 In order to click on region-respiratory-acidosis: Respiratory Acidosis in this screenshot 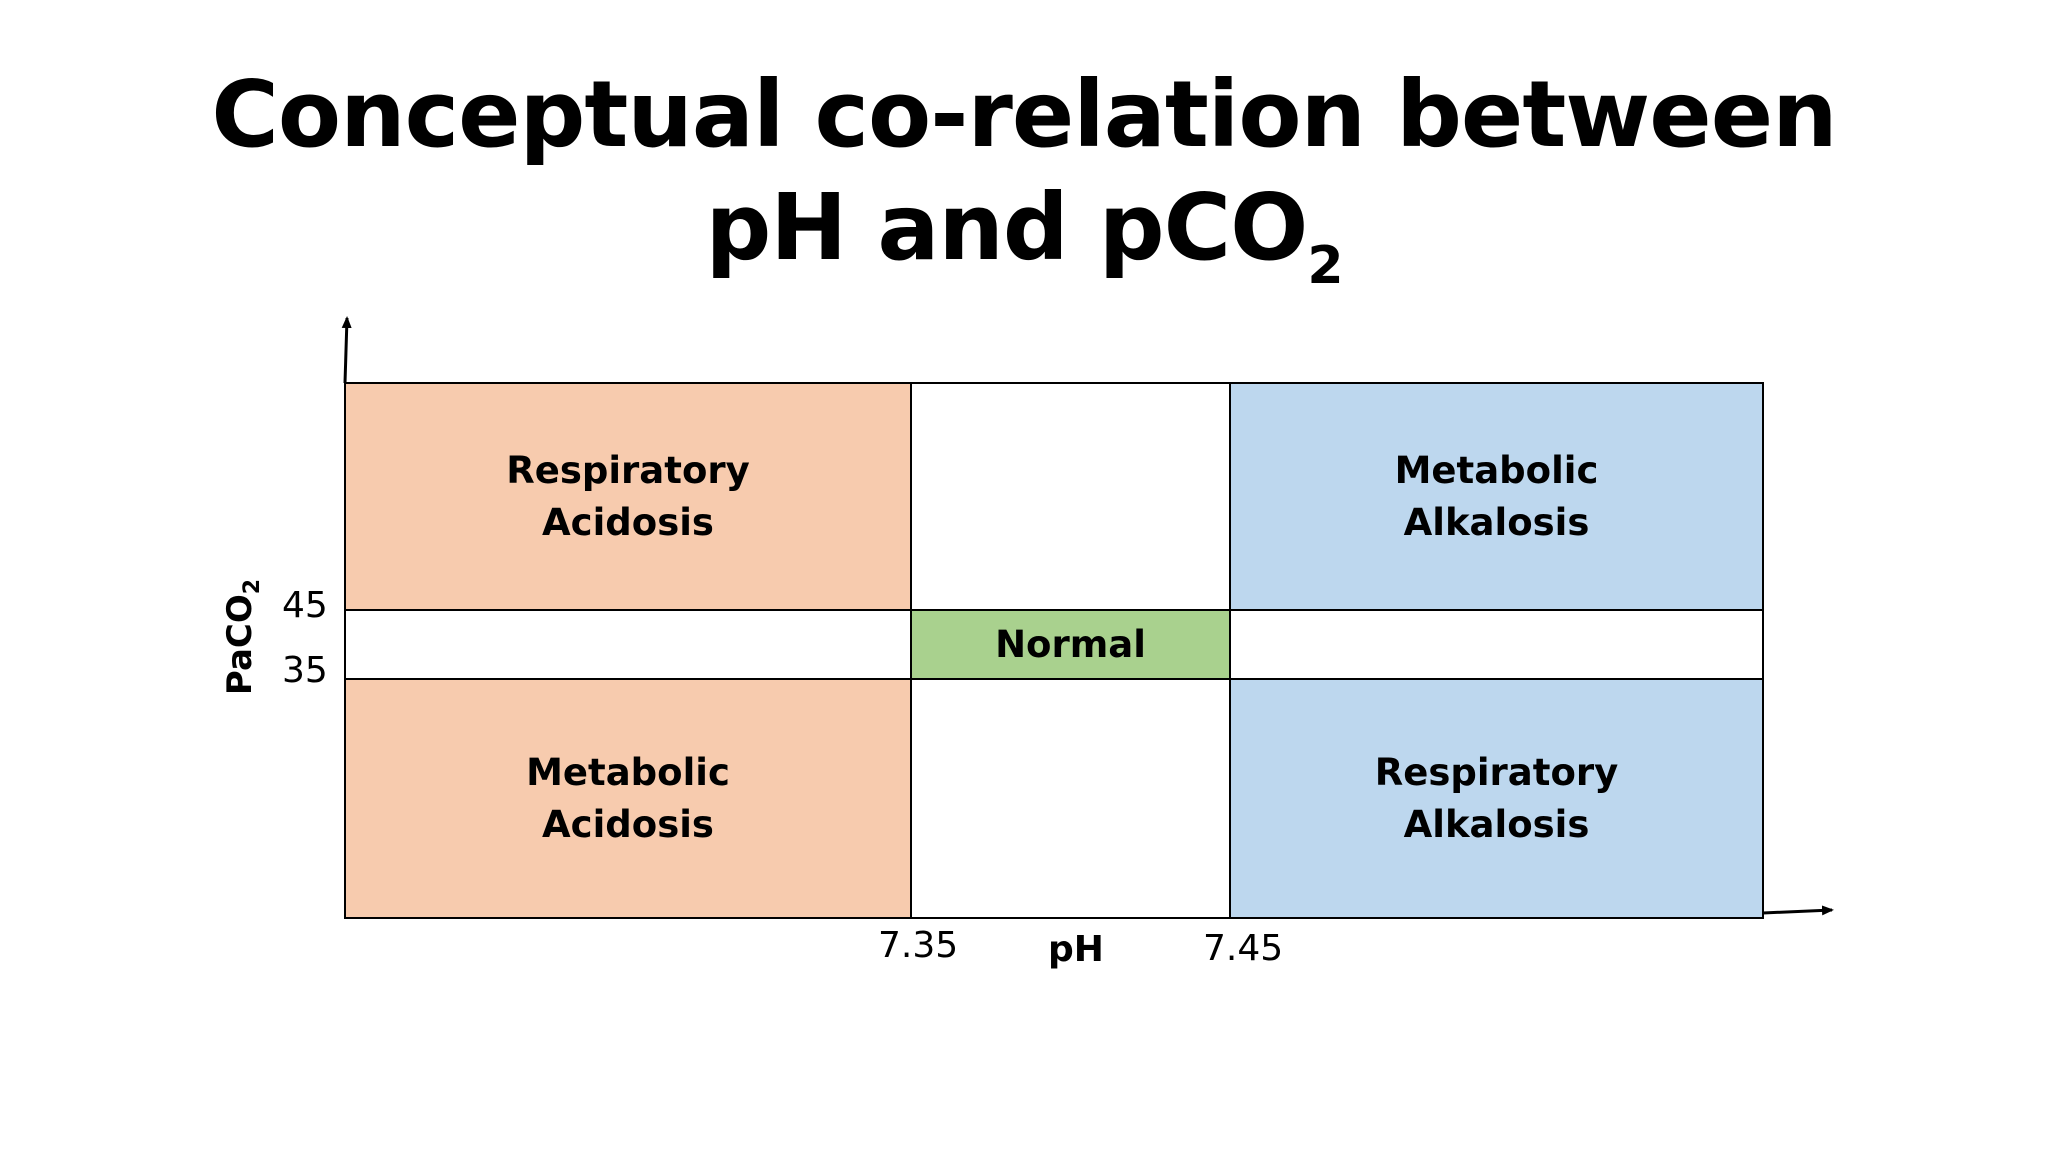, I will do `click(628, 496)`.